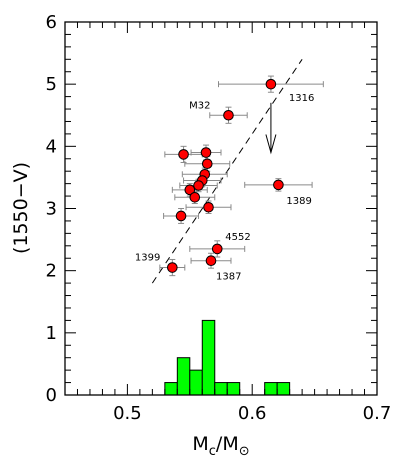 This screenshot has height=475, width=400. I want to click on x-axis-title: Mc/M⊙, so click(220, 446).